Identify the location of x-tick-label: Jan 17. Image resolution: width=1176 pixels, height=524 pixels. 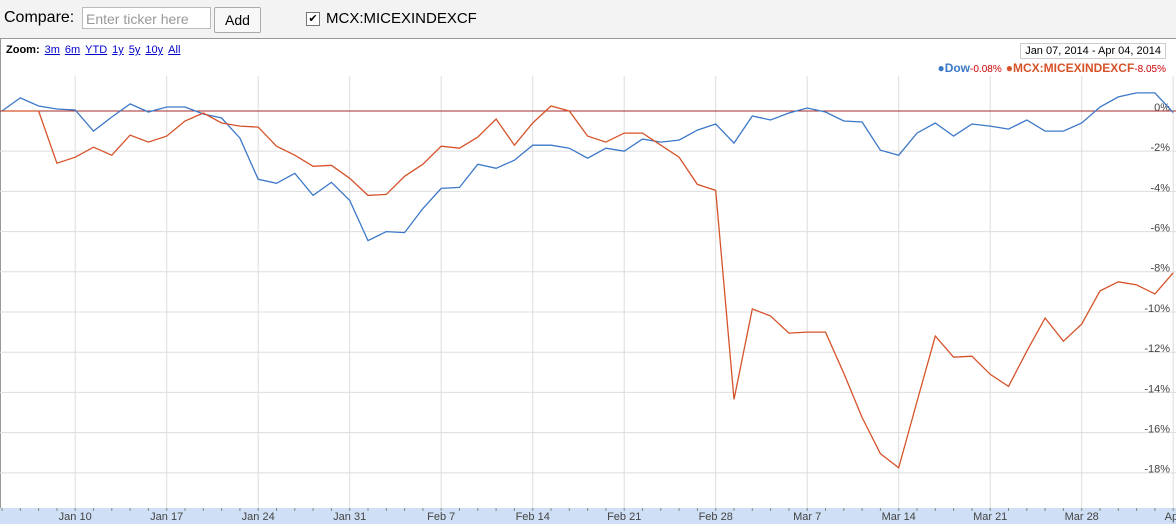
(166, 517).